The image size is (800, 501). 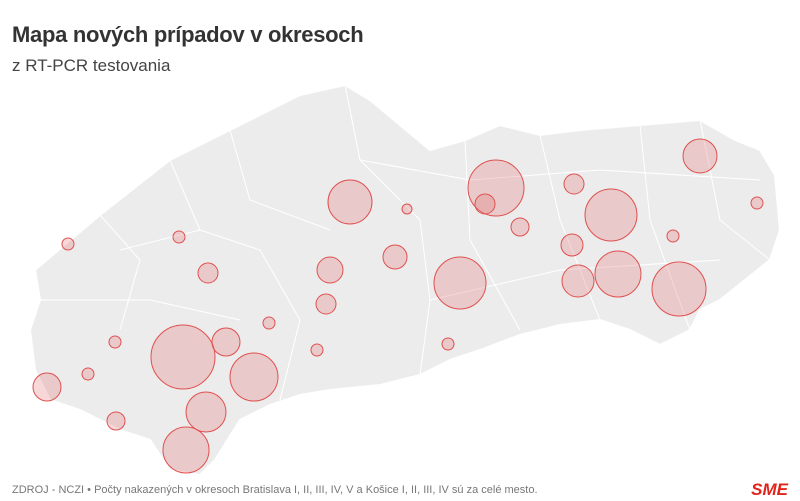 I want to click on subtitle: z RT-PCR testovania, so click(x=91, y=65).